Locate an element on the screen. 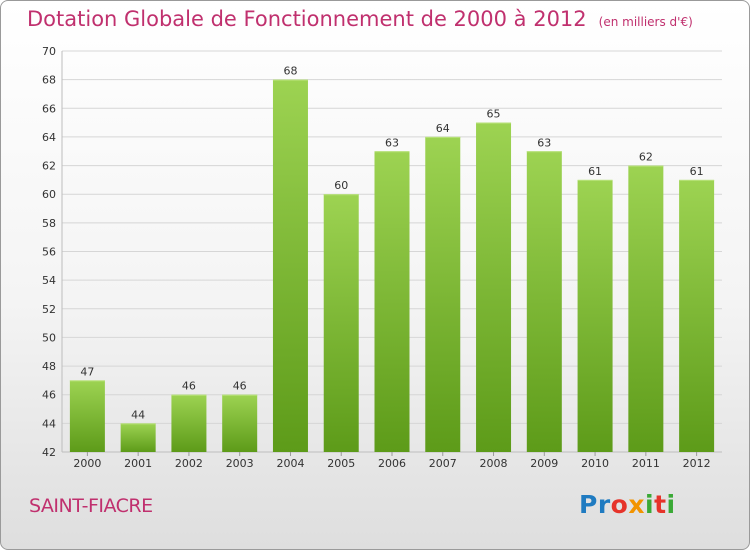 This screenshot has width=750, height=550. y-tick-label: 58 is located at coordinates (49, 223).